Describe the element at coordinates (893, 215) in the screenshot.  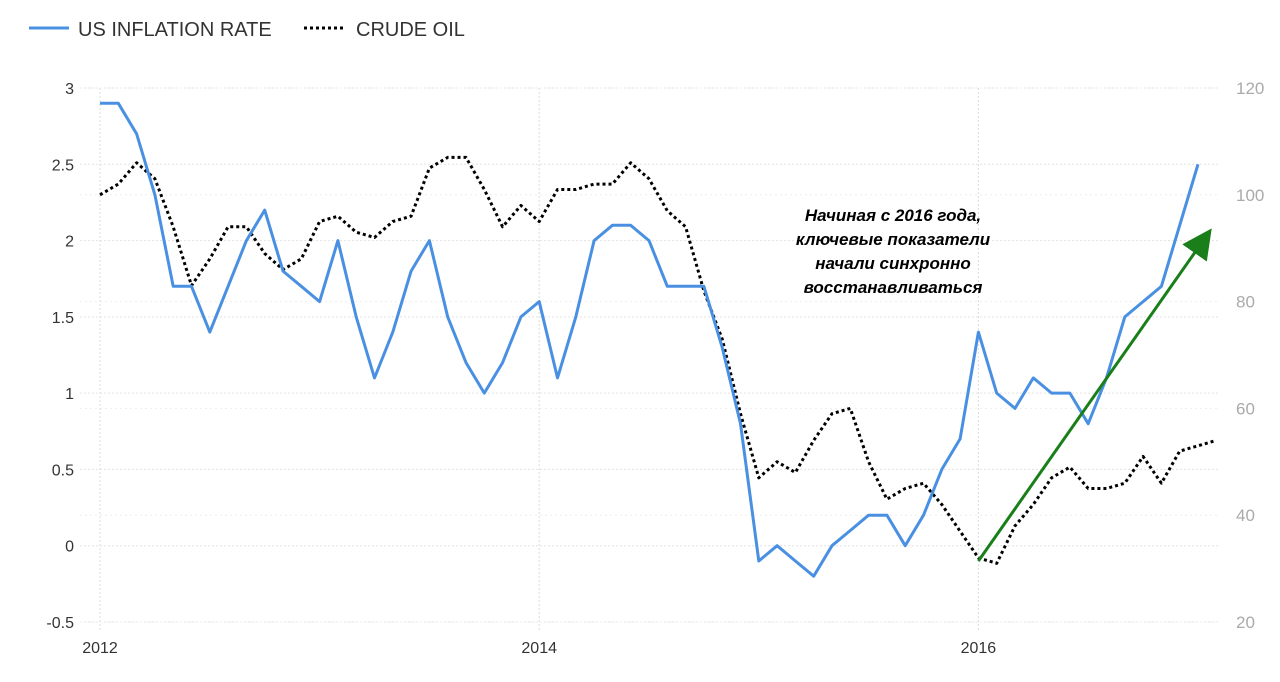
I see `annotation-line-1: Начиная с 2016 года,` at that location.